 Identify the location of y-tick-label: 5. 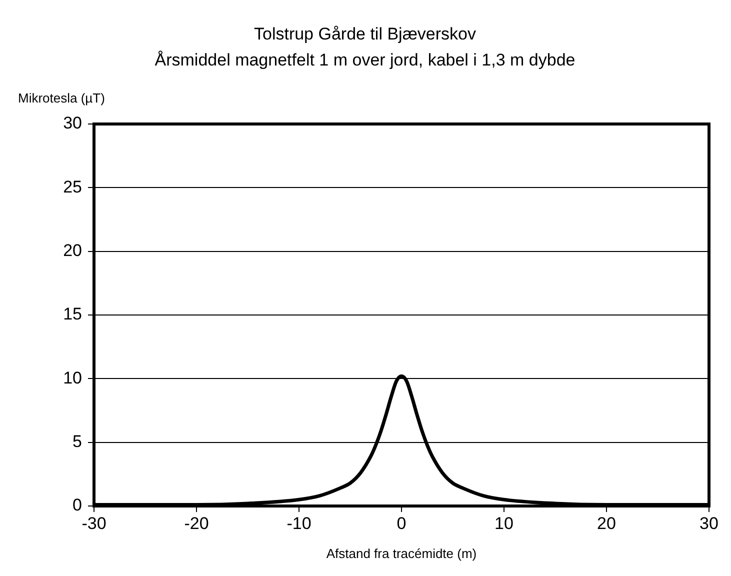
(77, 442).